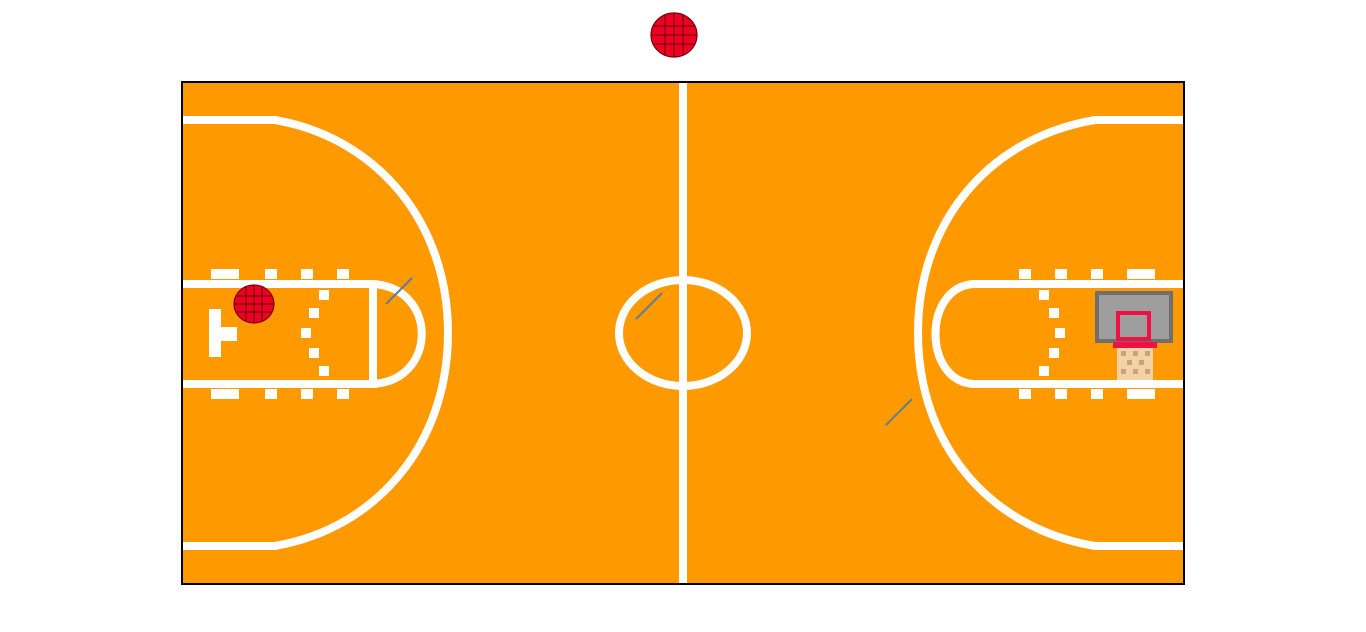 The image size is (1366, 632). Describe the element at coordinates (399, 334) in the screenshot. I see `left-free-throw-arc` at that location.